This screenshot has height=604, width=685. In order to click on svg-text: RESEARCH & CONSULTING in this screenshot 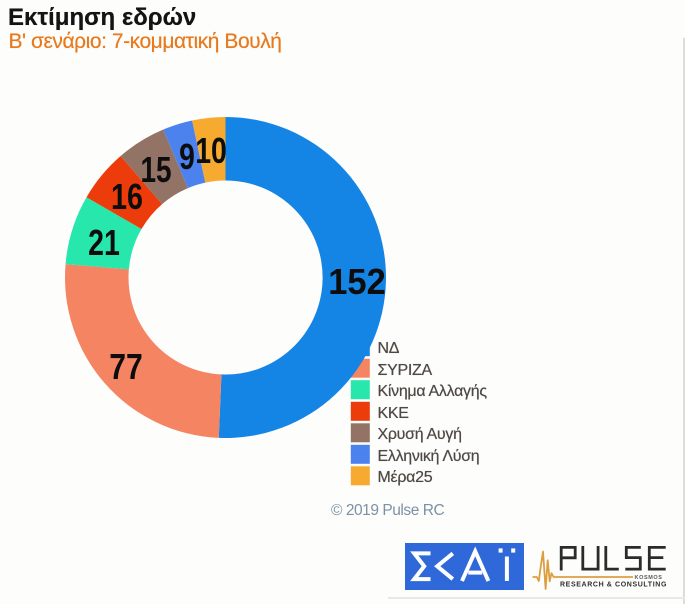, I will do `click(613, 585)`.